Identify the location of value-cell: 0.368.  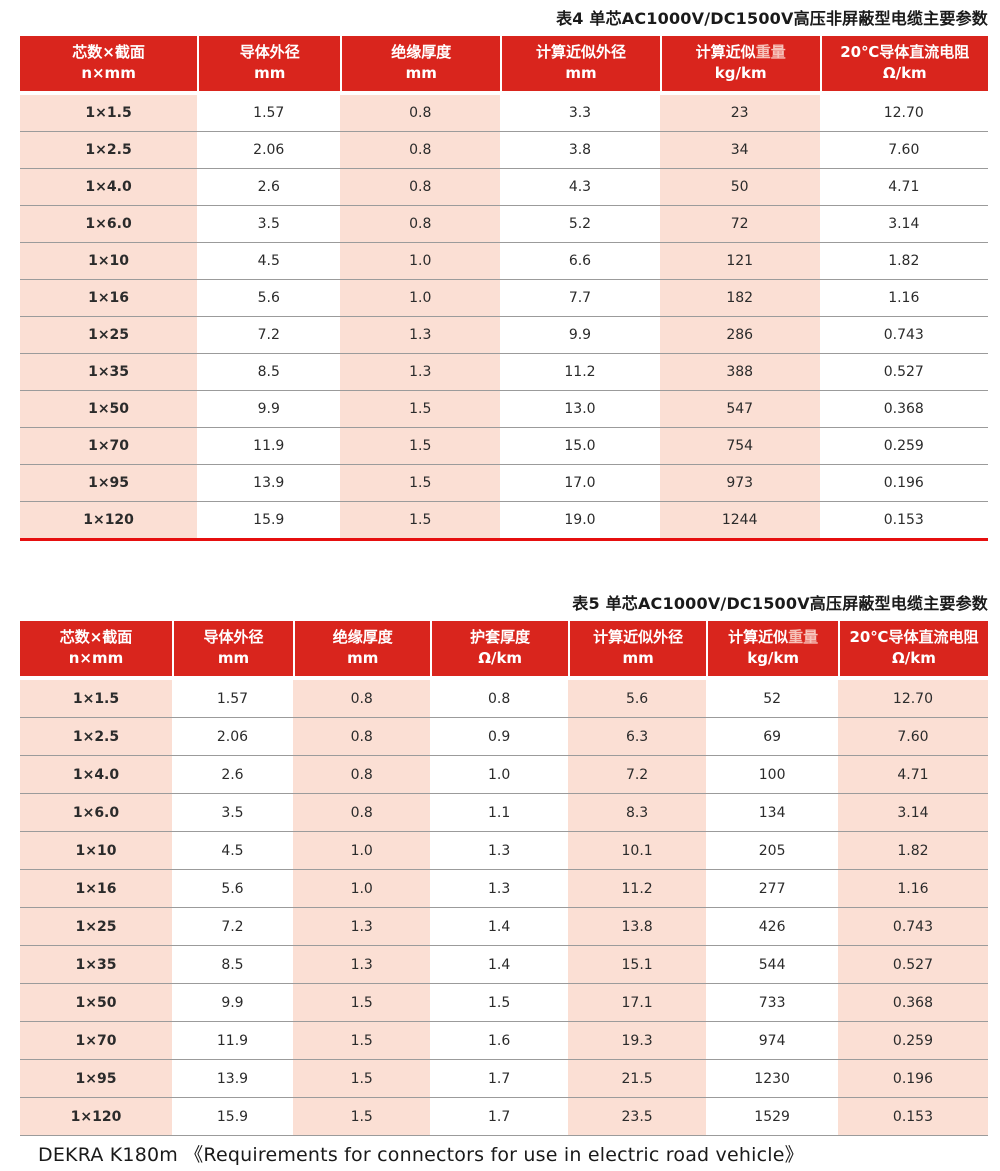
(903, 408).